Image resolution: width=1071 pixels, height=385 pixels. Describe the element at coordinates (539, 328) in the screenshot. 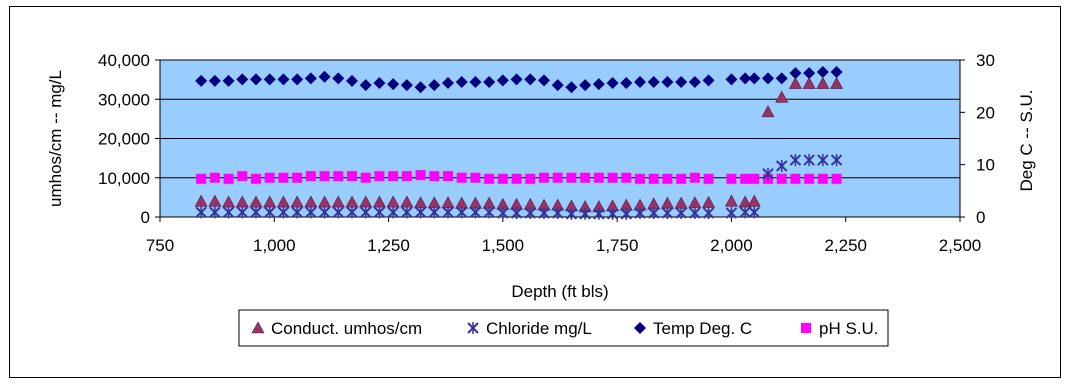

I see `legend-label: Chloride mg/L` at that location.